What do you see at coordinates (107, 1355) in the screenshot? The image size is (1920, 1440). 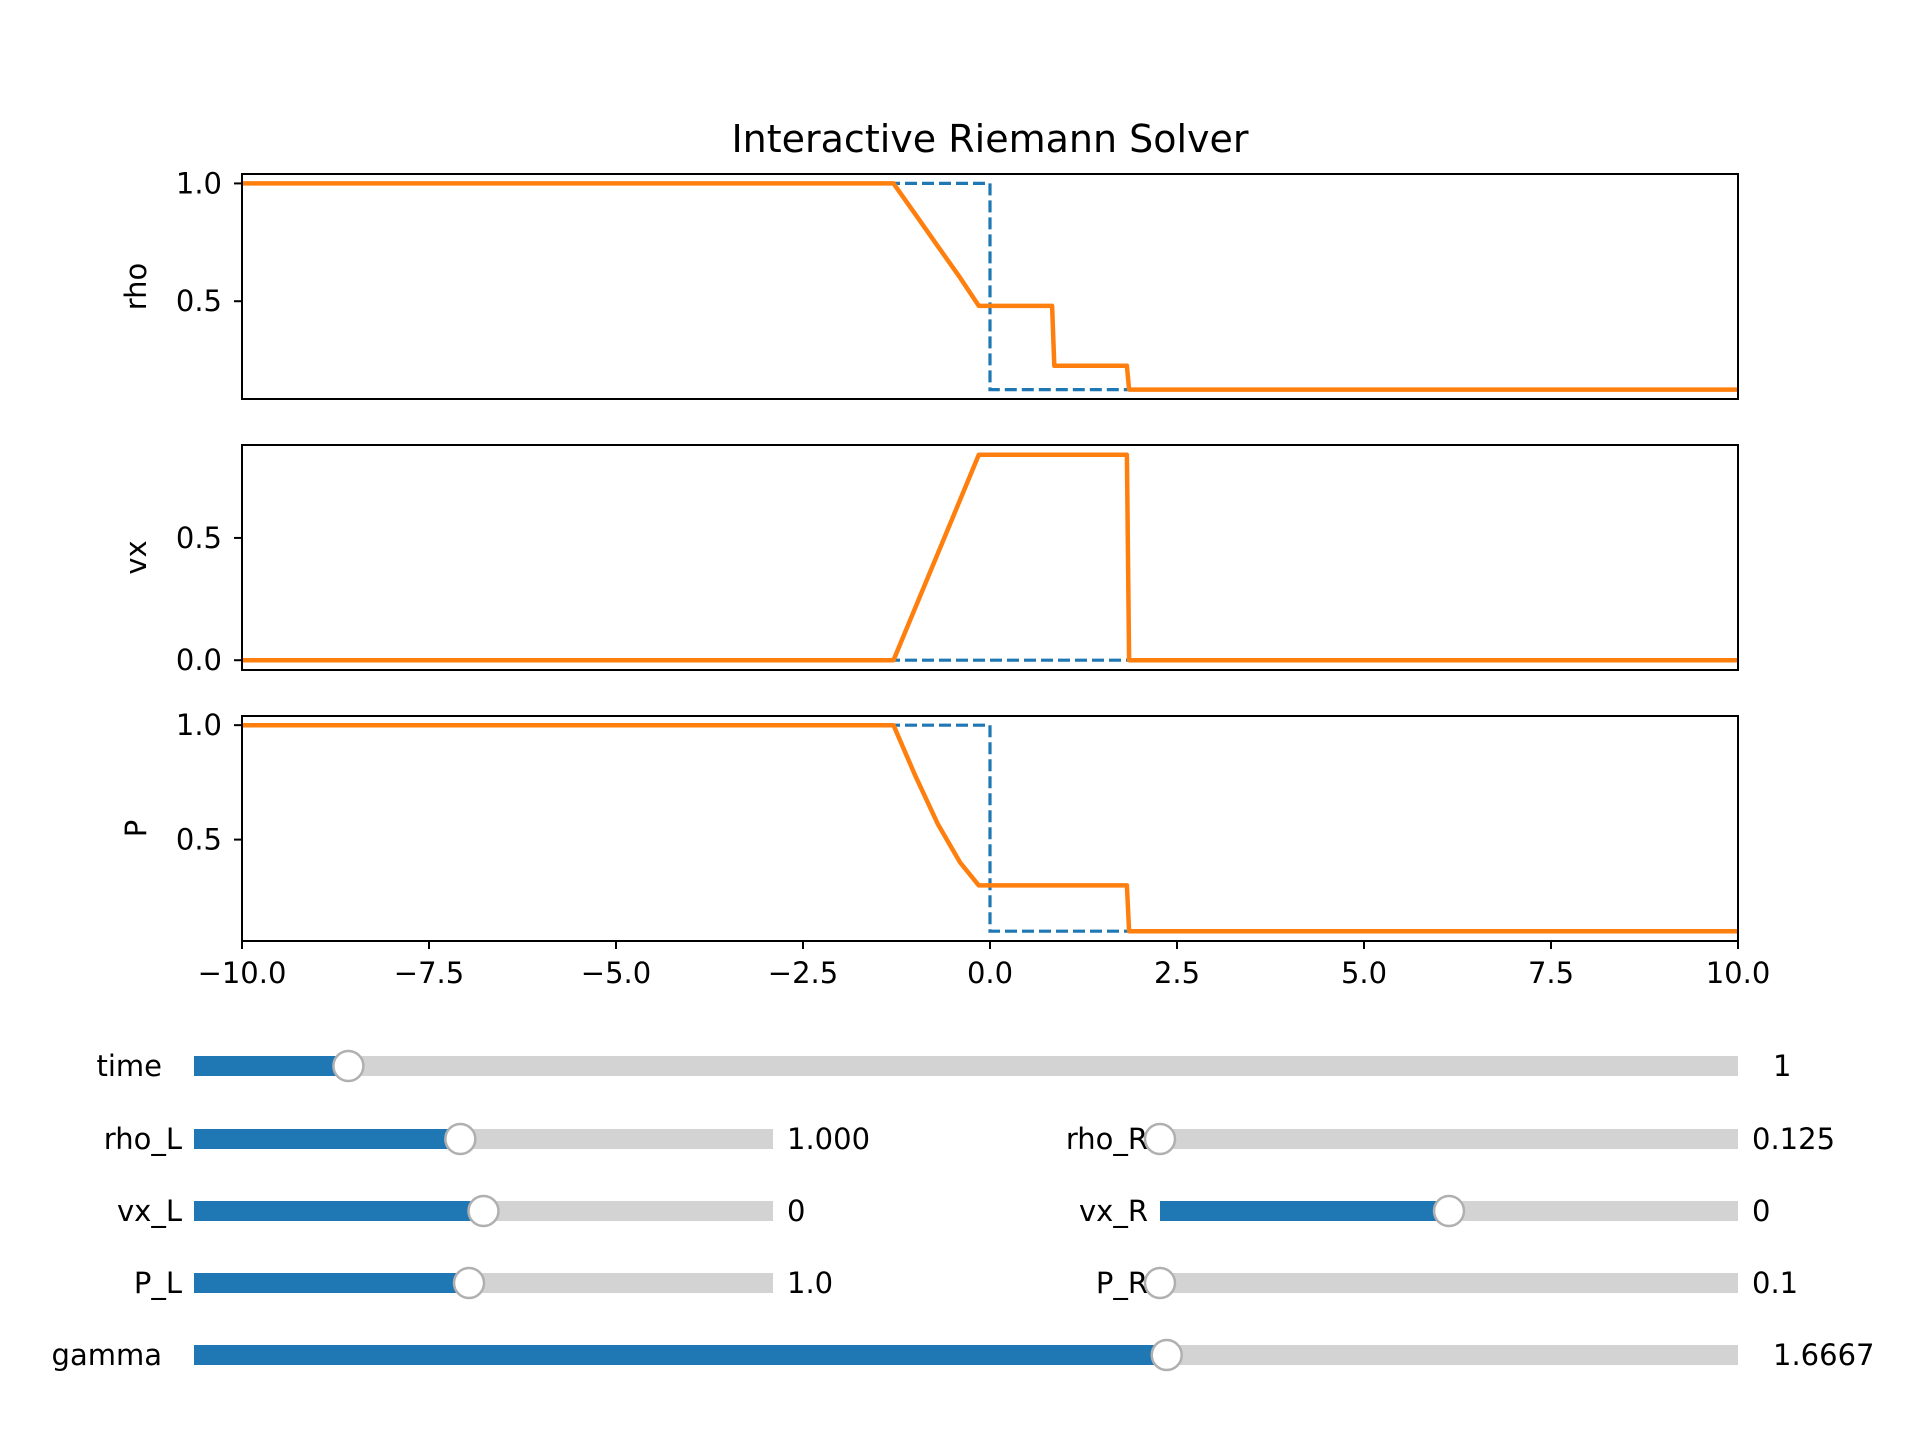 I see `slider-label: gamma` at bounding box center [107, 1355].